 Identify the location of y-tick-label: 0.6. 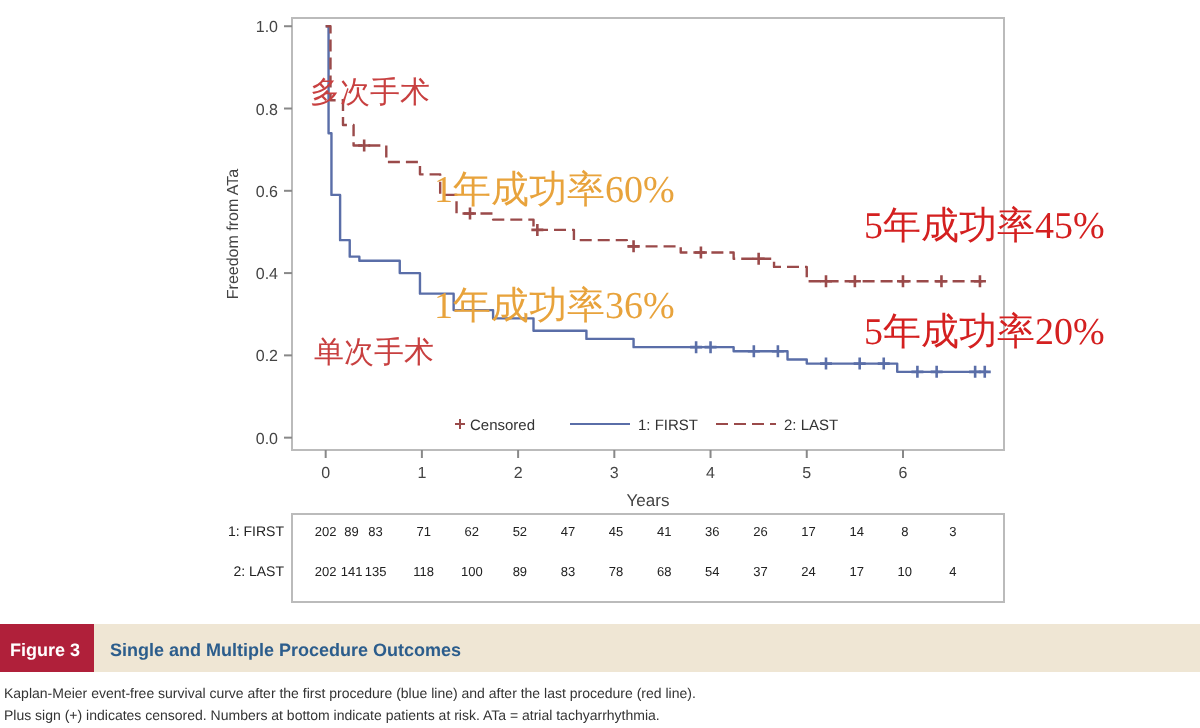
(267, 191).